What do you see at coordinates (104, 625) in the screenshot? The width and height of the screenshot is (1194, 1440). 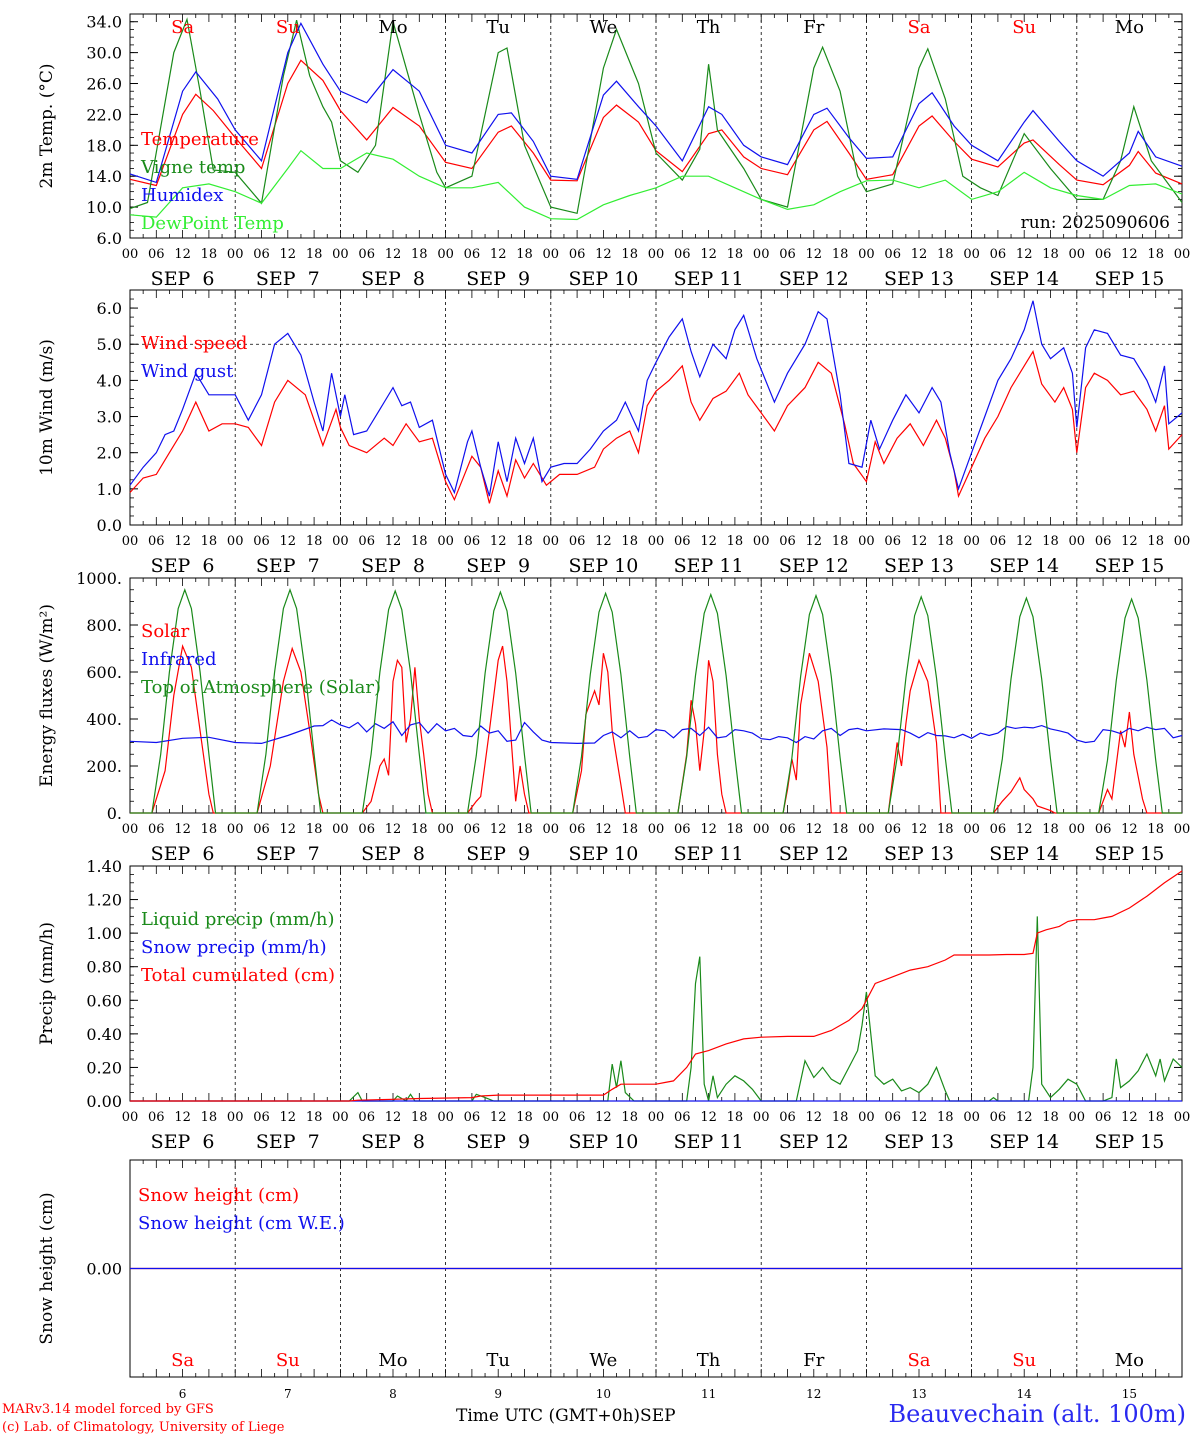 I see `y-tick-label: 800.` at bounding box center [104, 625].